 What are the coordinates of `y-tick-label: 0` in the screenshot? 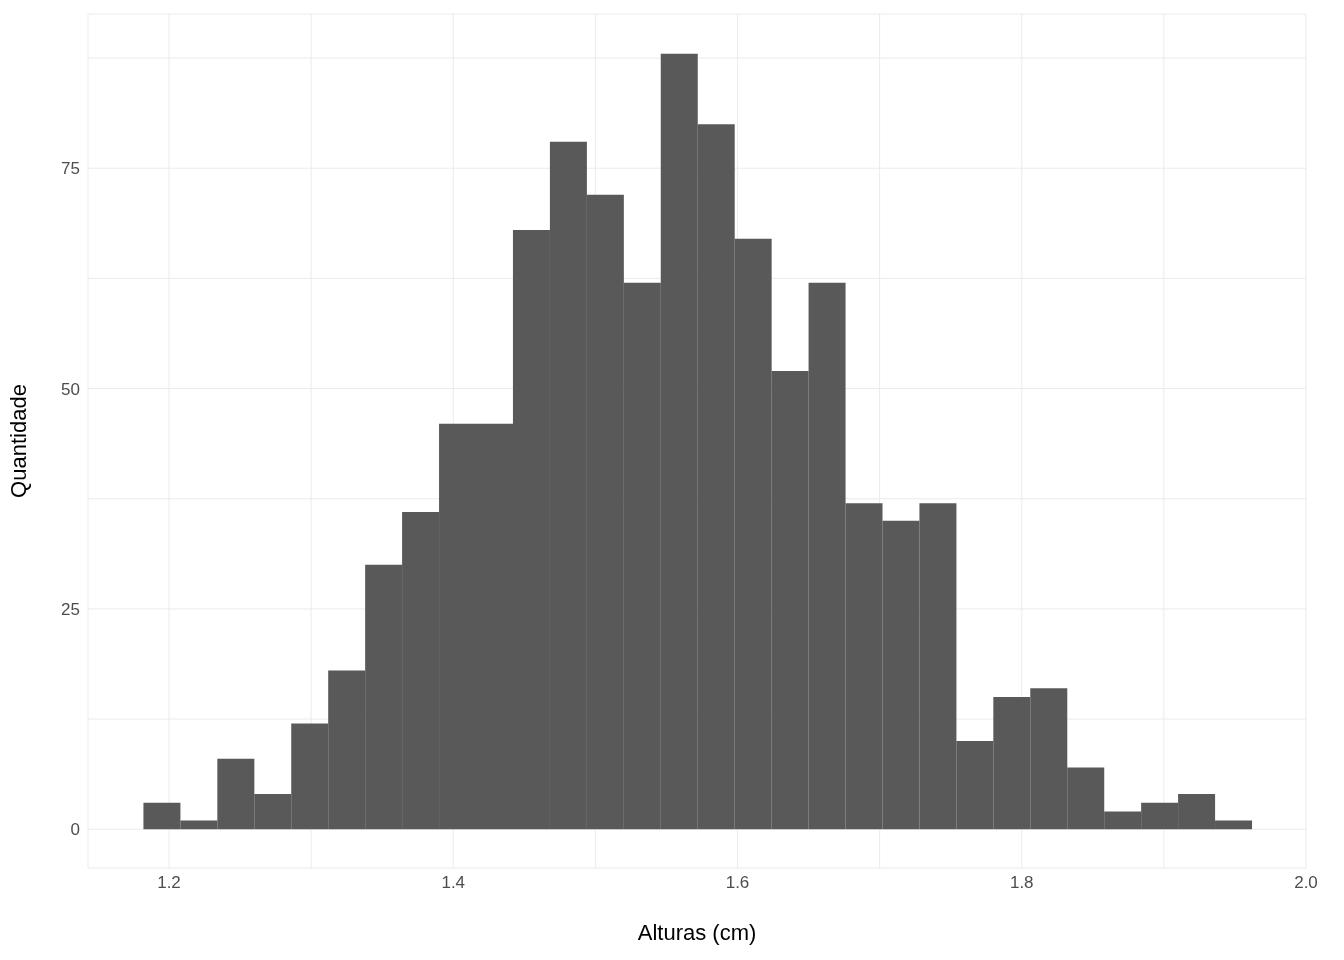 It's located at (75, 830).